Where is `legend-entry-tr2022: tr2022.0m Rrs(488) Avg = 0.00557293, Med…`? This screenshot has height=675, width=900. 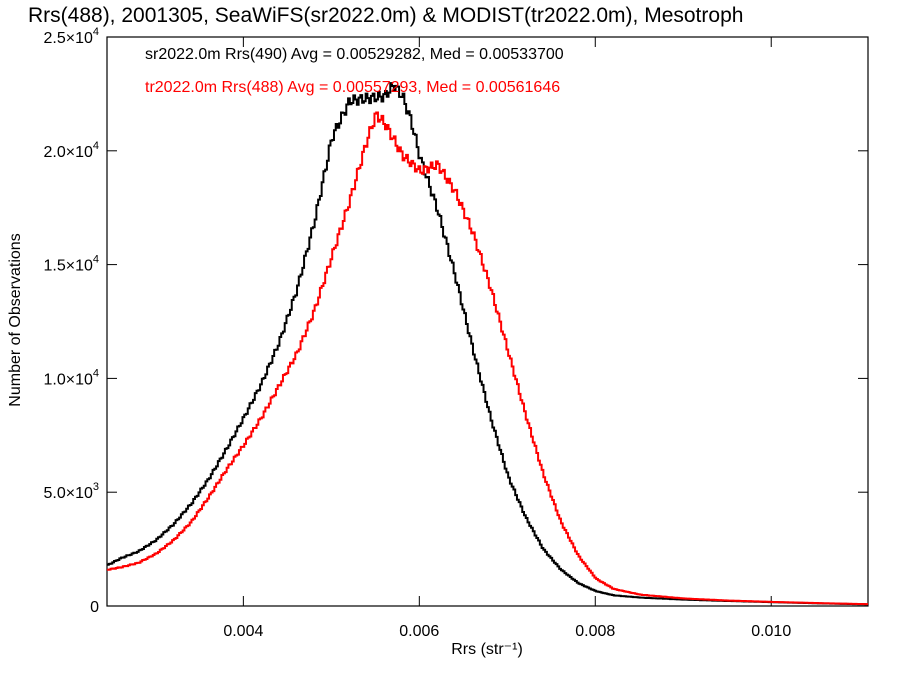
legend-entry-tr2022: tr2022.0m Rrs(488) Avg = 0.00557293, Med… is located at coordinates (352, 87).